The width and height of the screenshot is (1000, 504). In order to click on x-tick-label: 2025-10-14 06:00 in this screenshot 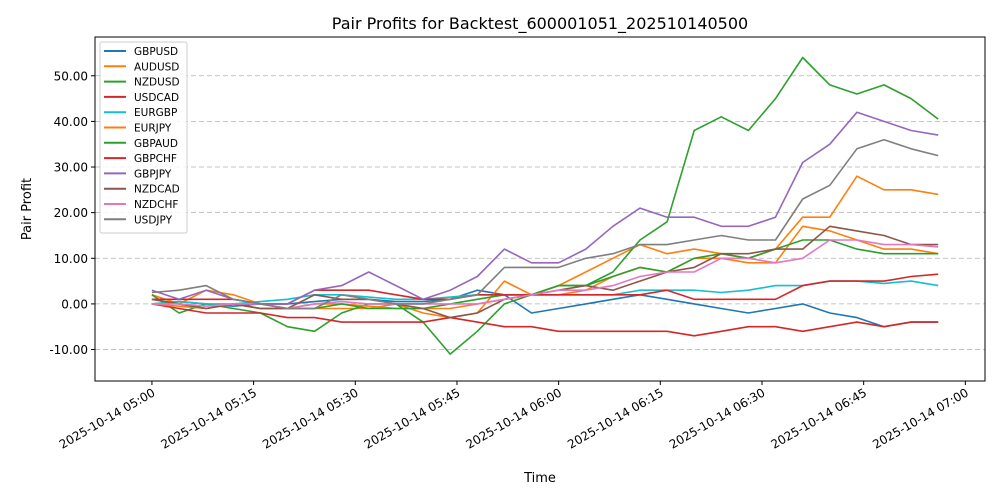, I will do `click(513, 418)`.